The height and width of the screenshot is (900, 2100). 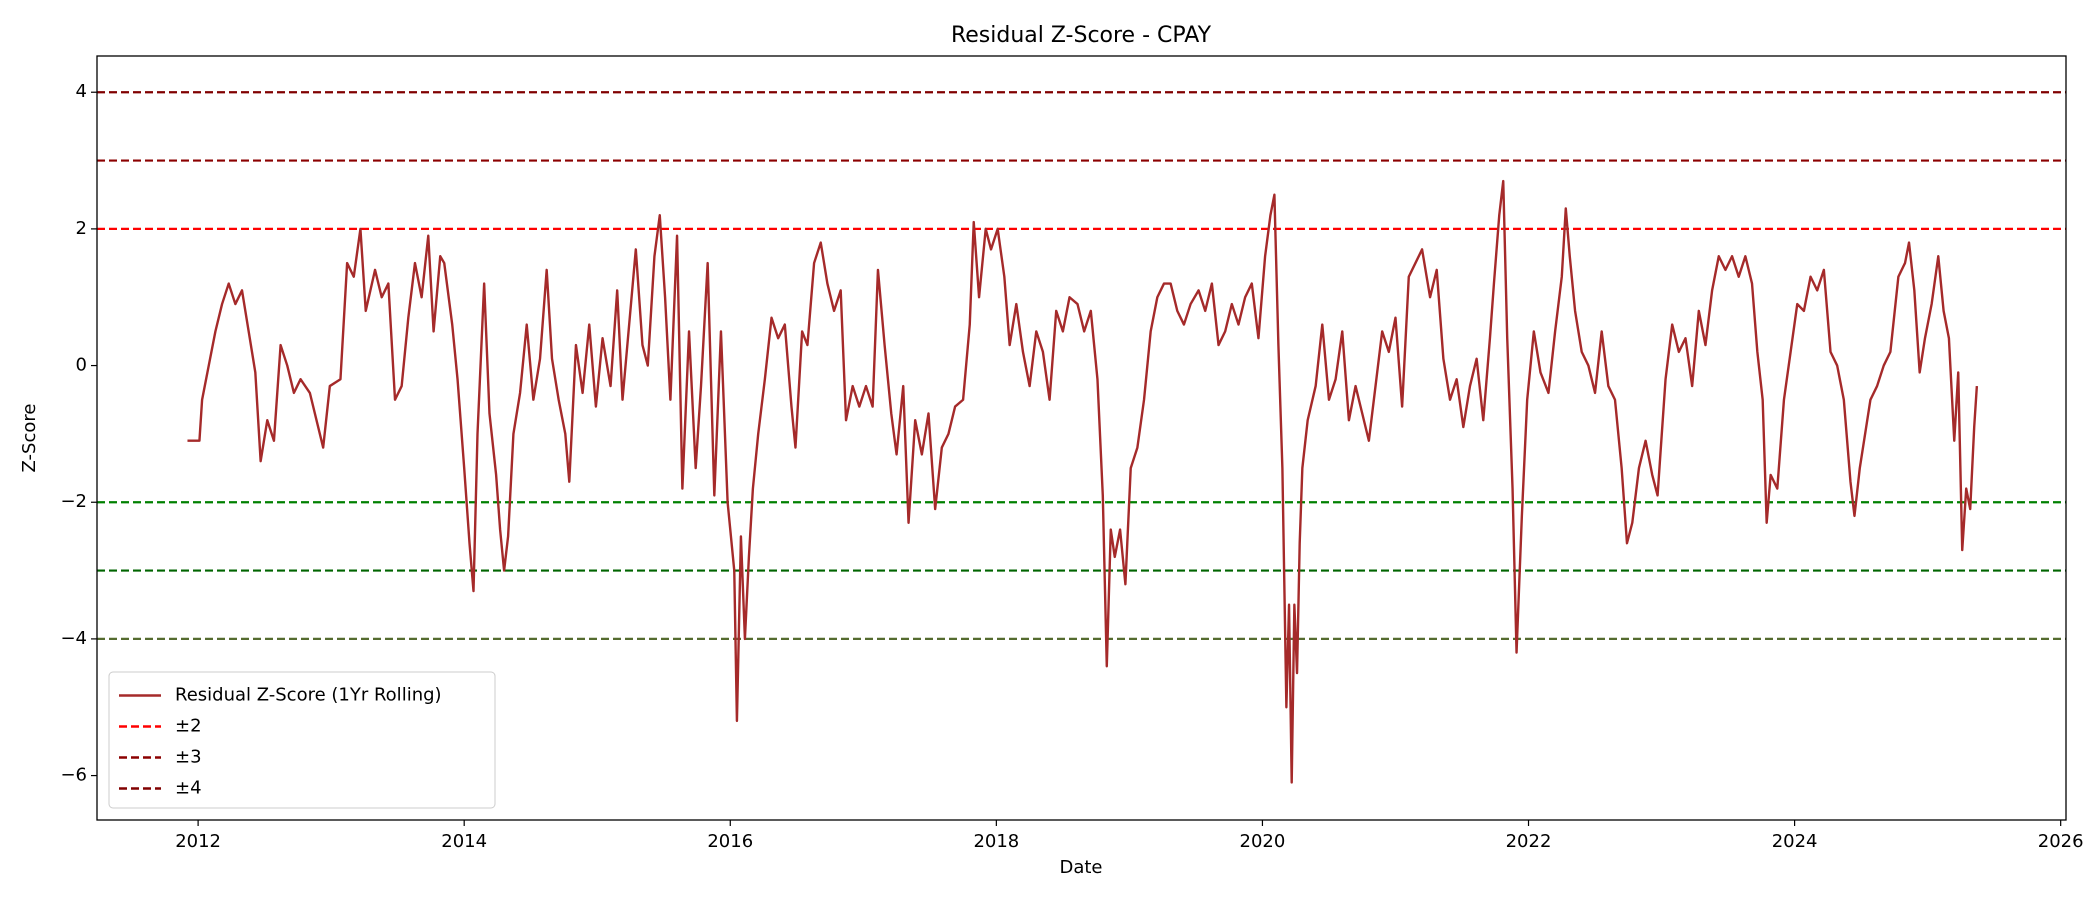 What do you see at coordinates (1263, 841) in the screenshot?
I see `x-tick-label: 2020` at bounding box center [1263, 841].